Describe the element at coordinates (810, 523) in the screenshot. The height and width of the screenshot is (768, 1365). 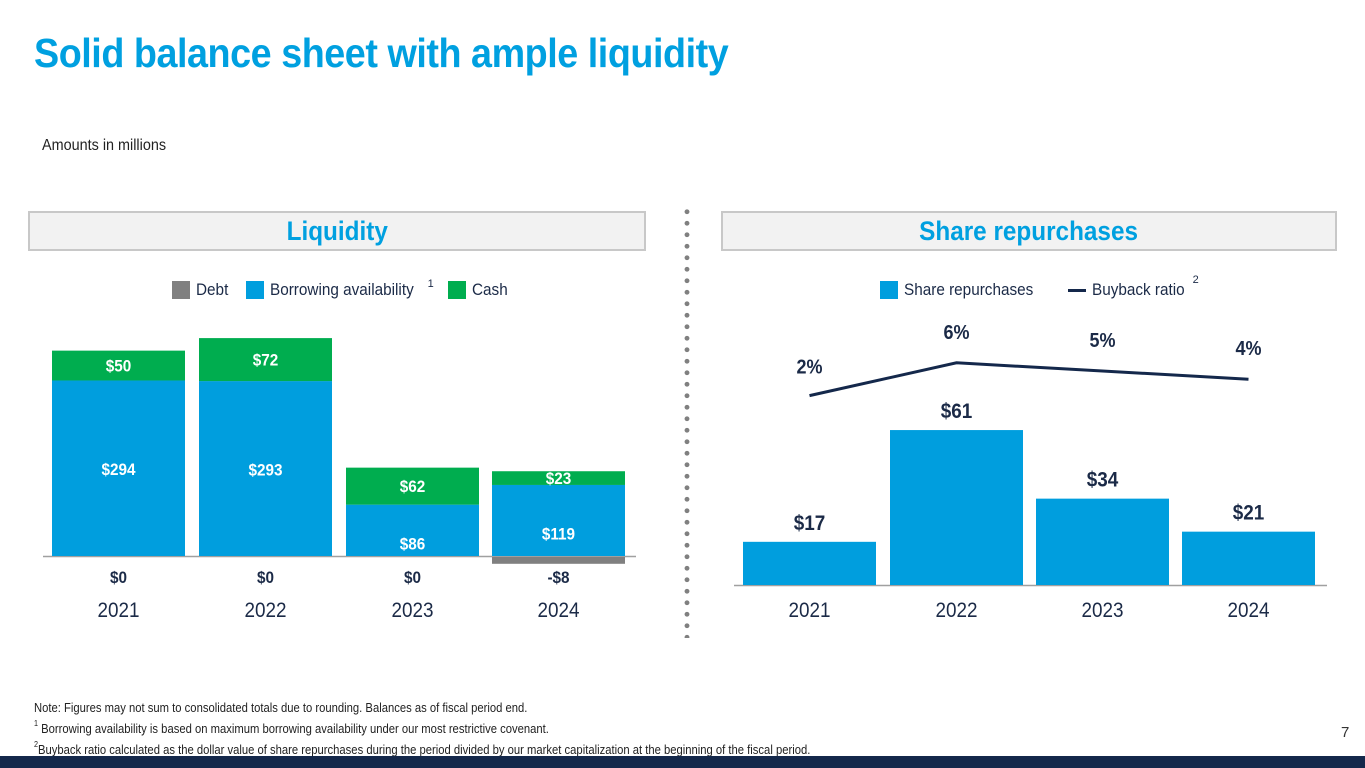
I see `repurchase-label-2021: $17` at that location.